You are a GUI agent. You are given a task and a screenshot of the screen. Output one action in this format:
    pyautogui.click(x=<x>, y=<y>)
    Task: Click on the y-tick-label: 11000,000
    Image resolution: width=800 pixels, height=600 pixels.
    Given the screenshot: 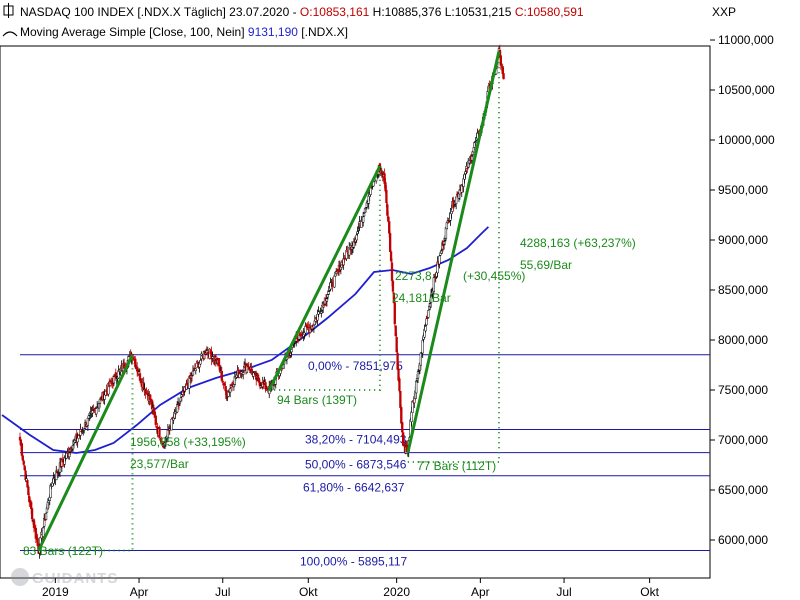 What is the action you would take?
    pyautogui.click(x=746, y=40)
    